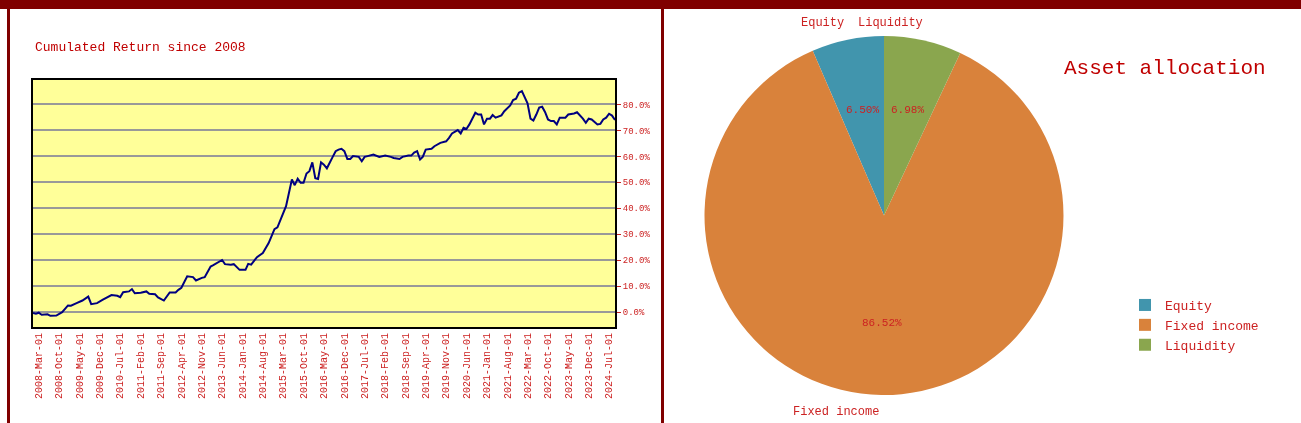 This screenshot has width=1301, height=423. What do you see at coordinates (890, 23) in the screenshot?
I see `slice-label: Liquidity` at bounding box center [890, 23].